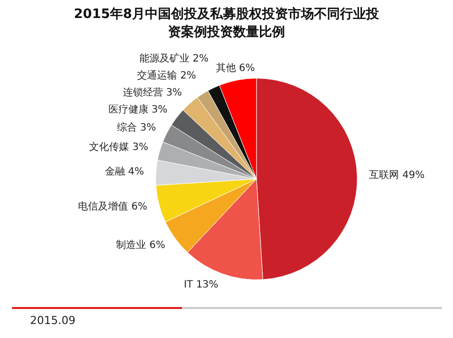  What do you see at coordinates (118, 147) in the screenshot?
I see `slice-label: 文化传媒 3%` at bounding box center [118, 147].